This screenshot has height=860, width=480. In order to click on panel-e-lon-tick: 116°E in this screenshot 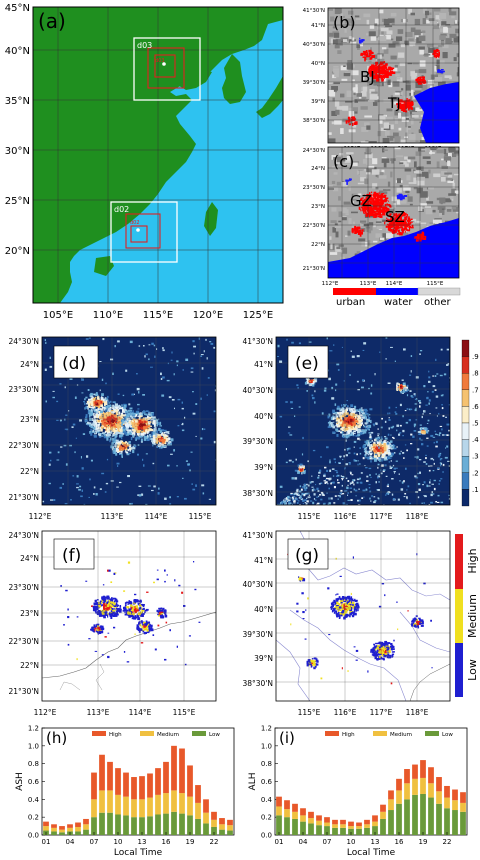, I will do `click(345, 516)`.